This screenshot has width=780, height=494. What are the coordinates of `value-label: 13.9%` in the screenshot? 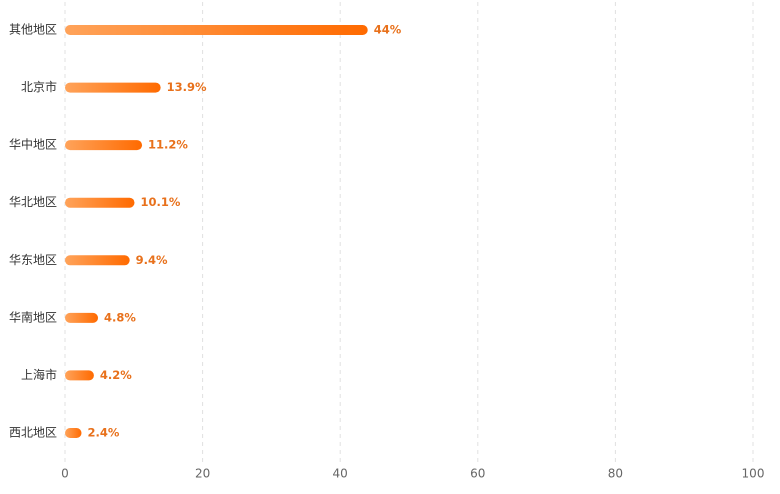 It's located at (187, 87).